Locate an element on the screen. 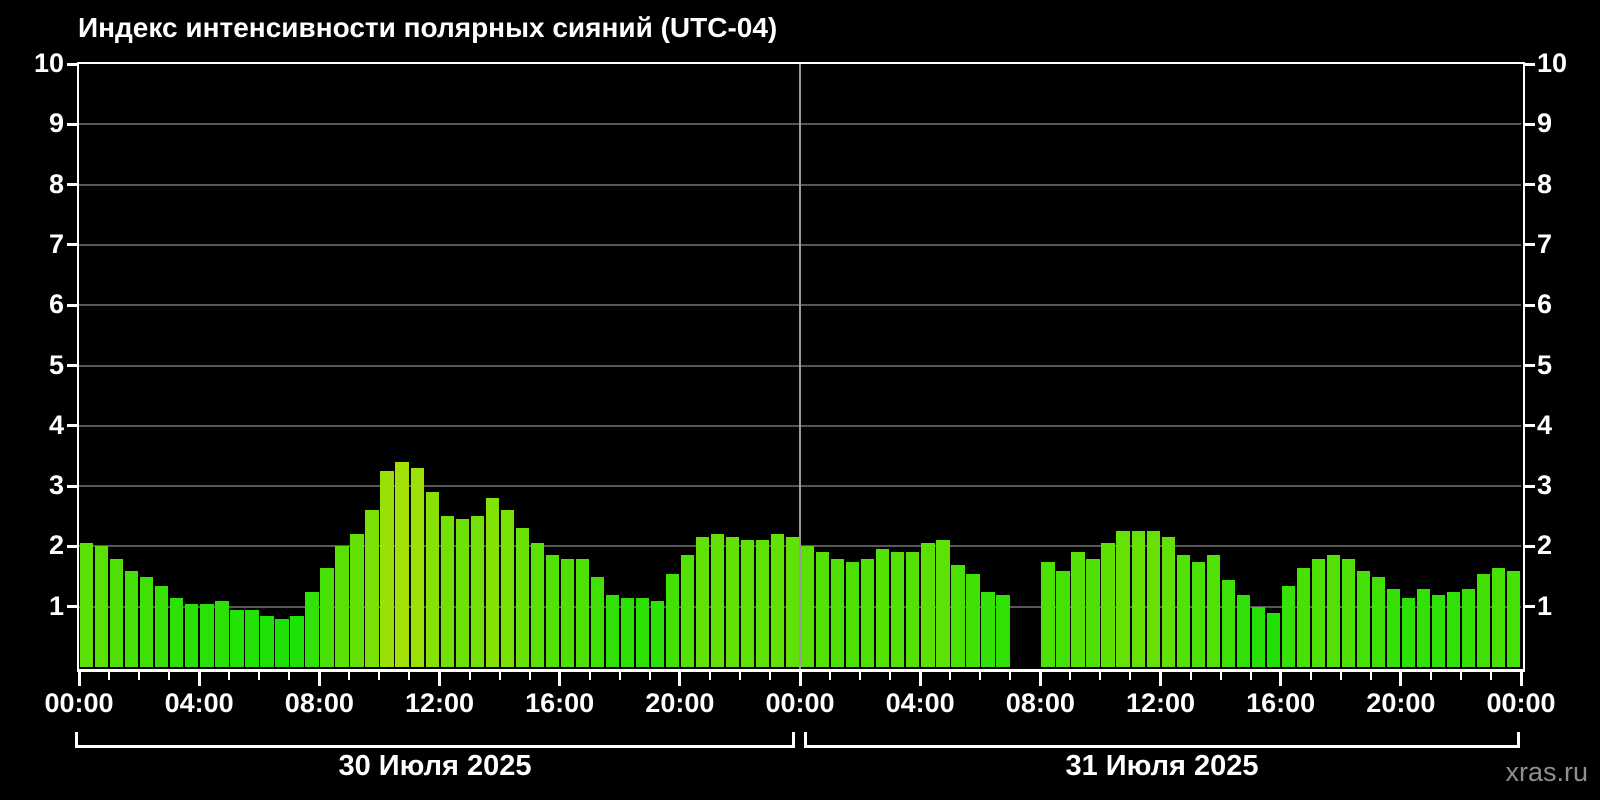 Image resolution: width=1600 pixels, height=800 pixels. y-axis-label-right-6: 6 is located at coordinates (1545, 304).